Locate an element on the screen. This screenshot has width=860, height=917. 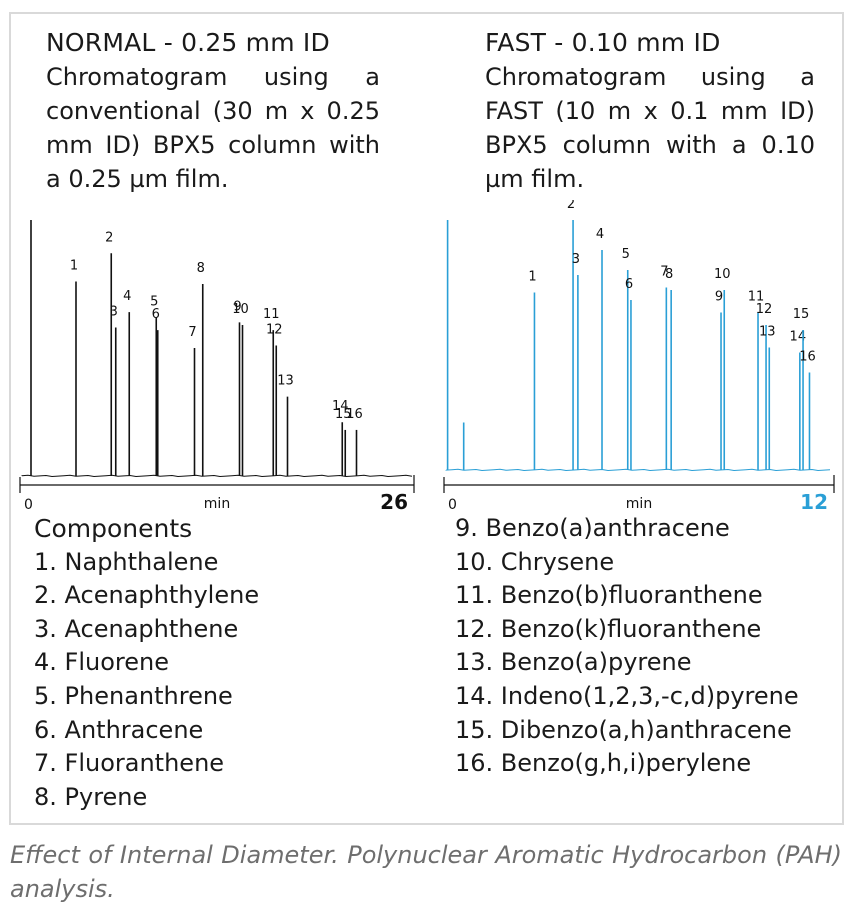
legend-item: 3. Acenaphthene is located at coordinates (136, 628).